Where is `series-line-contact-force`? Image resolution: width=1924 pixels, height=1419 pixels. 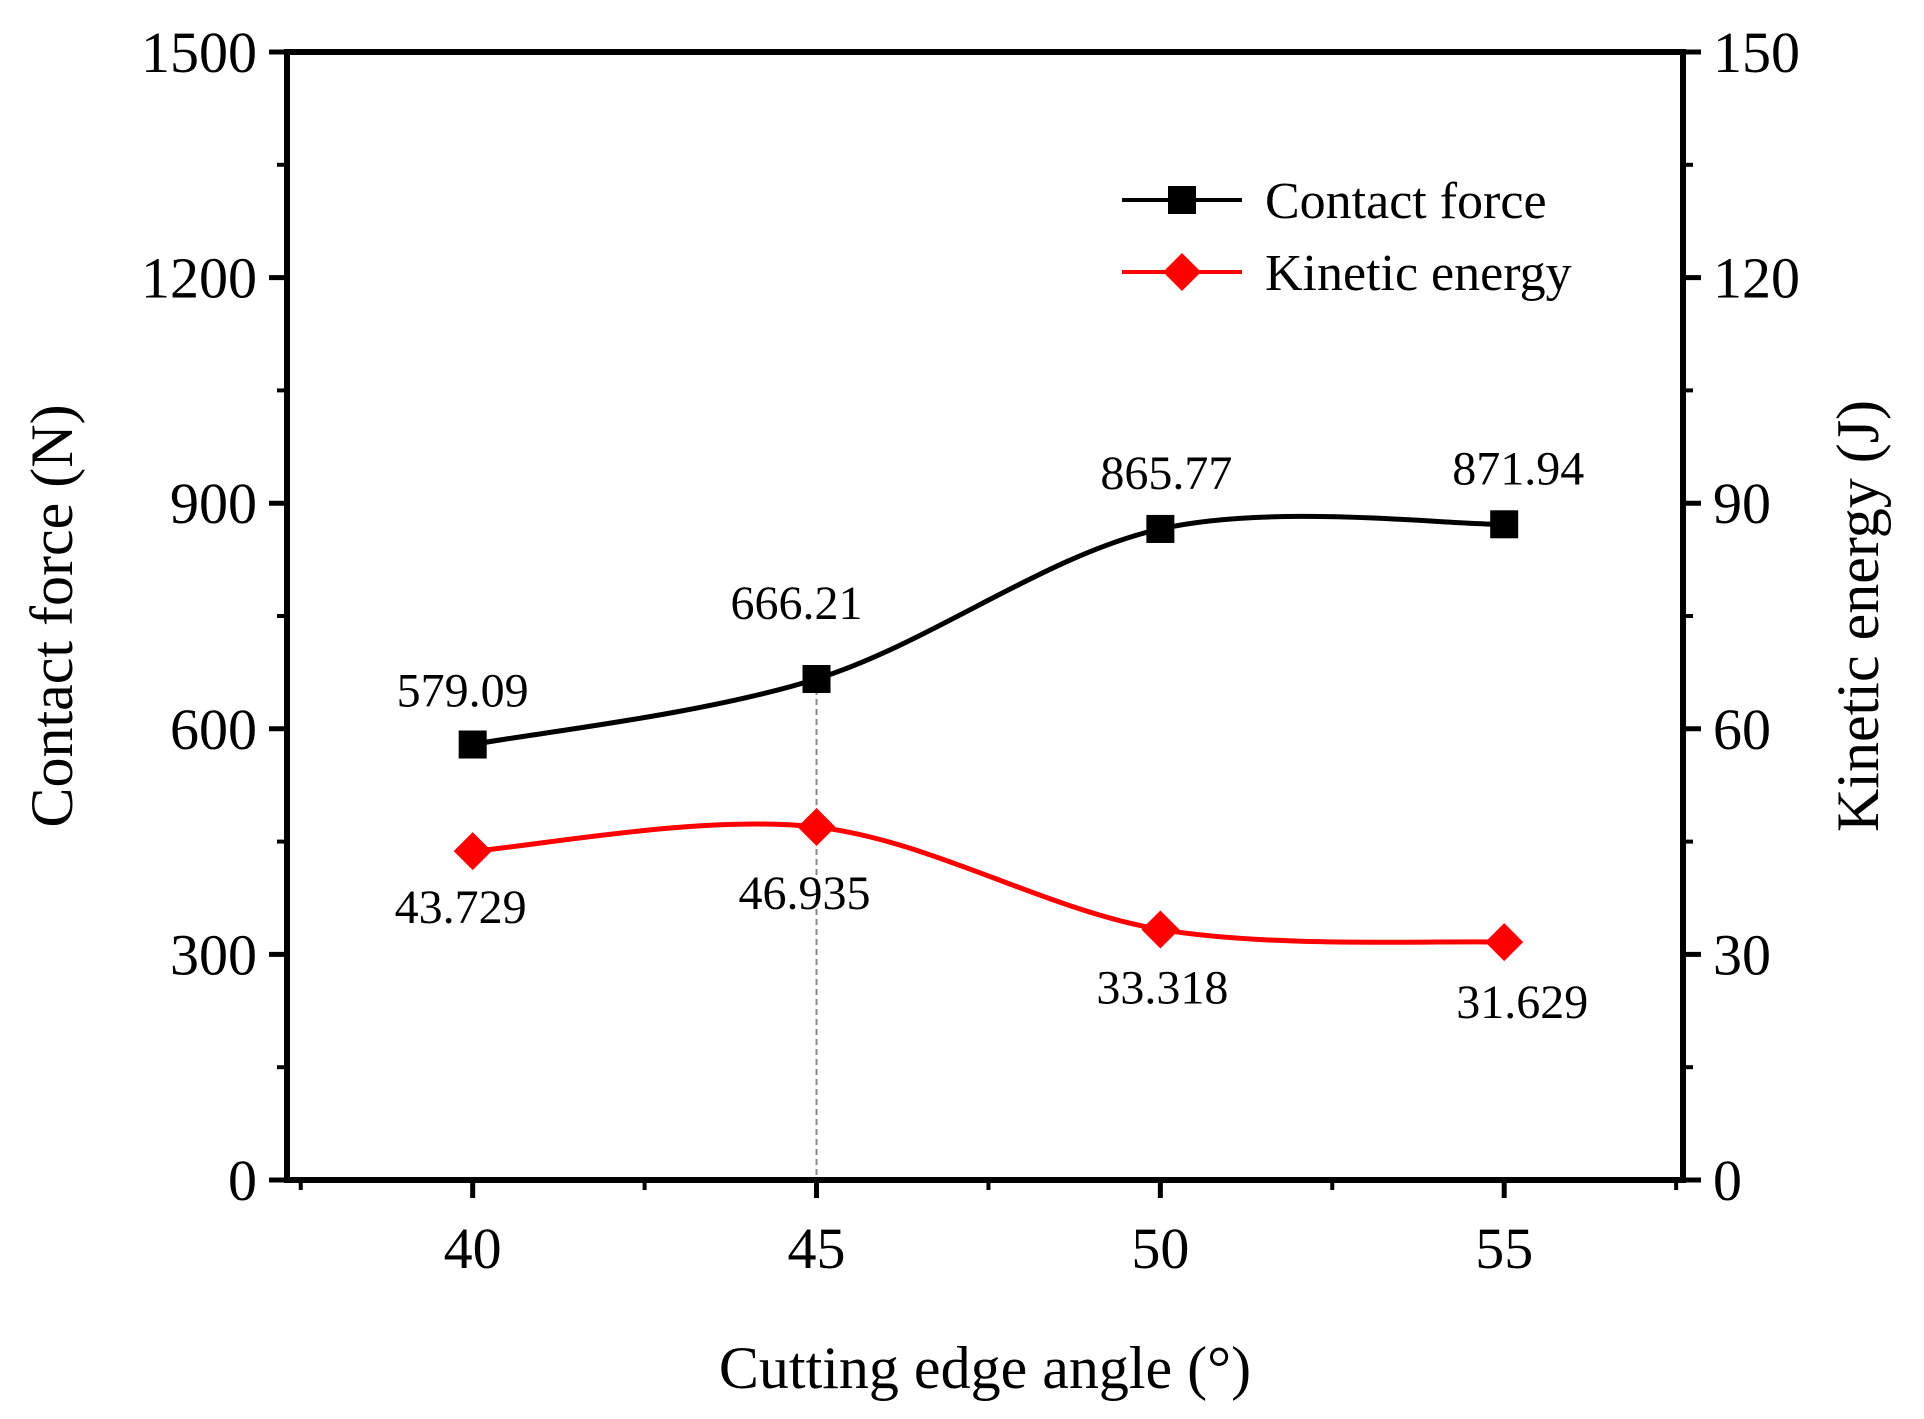
series-line-contact-force is located at coordinates (988, 630).